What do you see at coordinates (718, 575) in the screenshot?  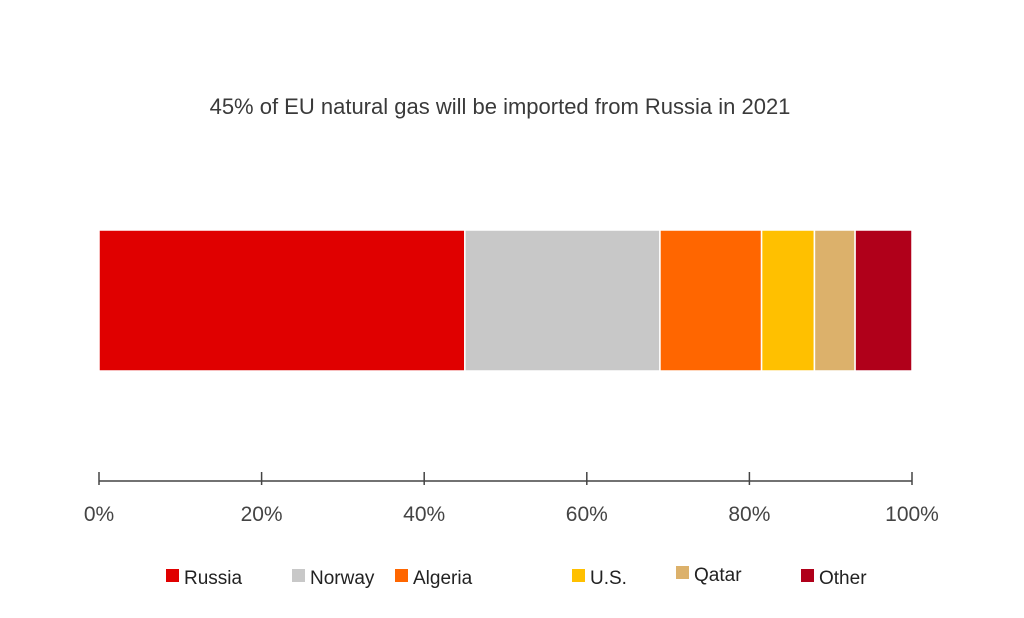 I see `legend-label: Qatar` at bounding box center [718, 575].